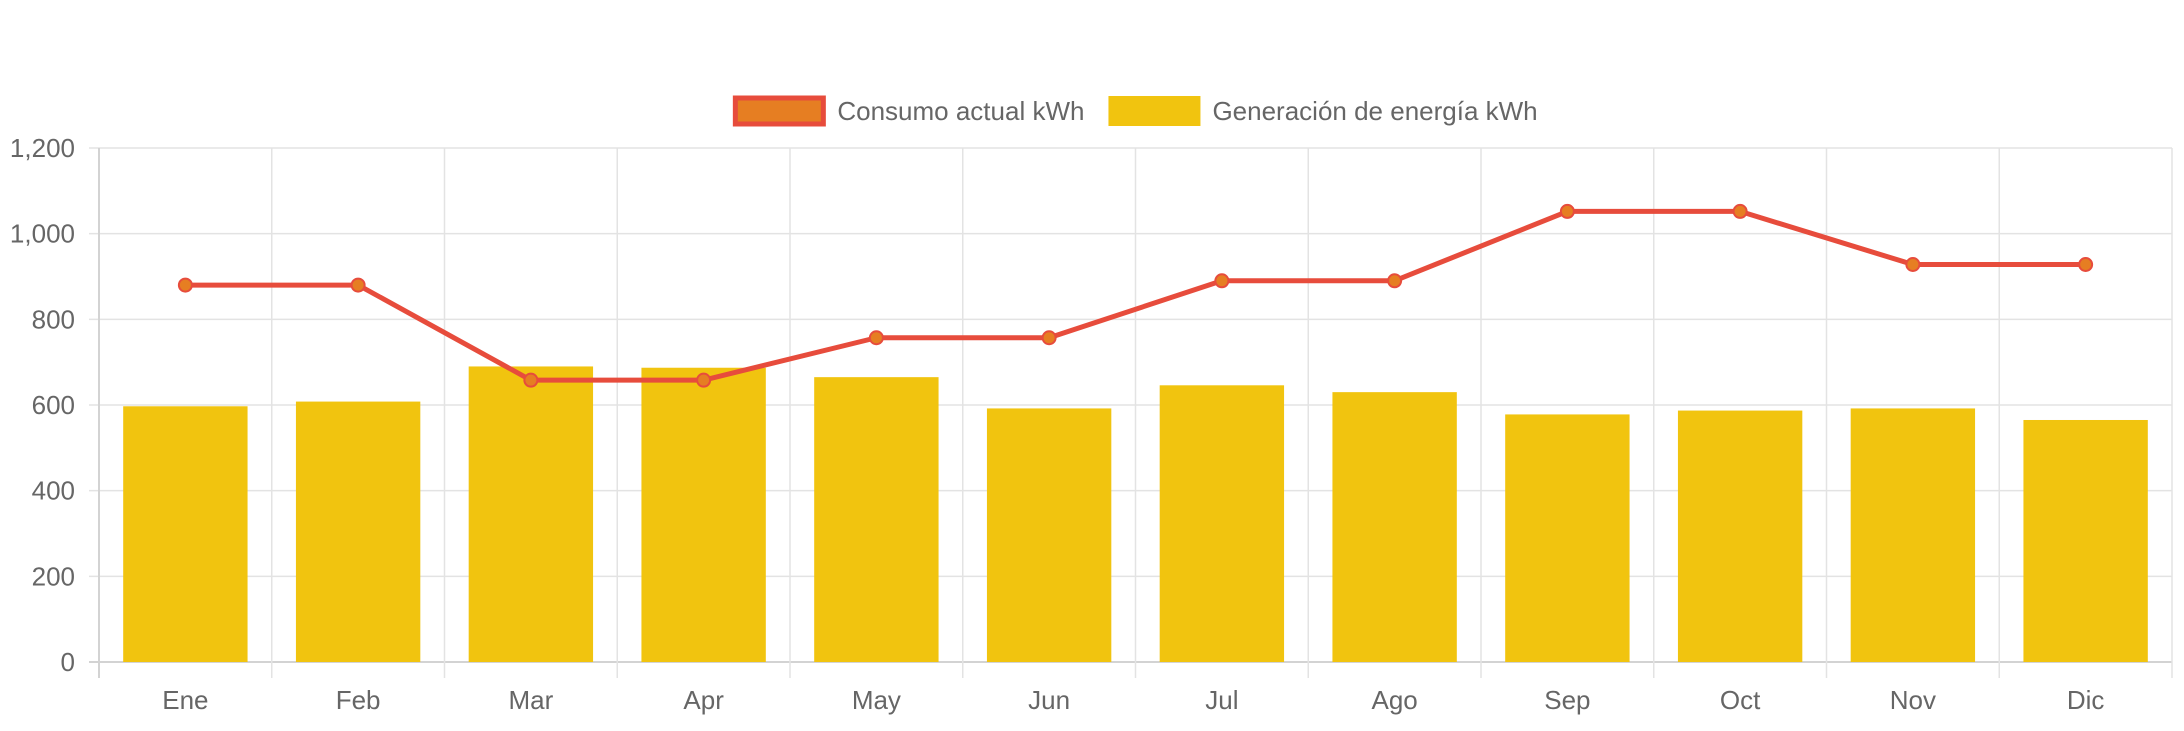 The width and height of the screenshot is (2184, 731). Describe the element at coordinates (42, 234) in the screenshot. I see `y-tick-label: 1,000` at that location.